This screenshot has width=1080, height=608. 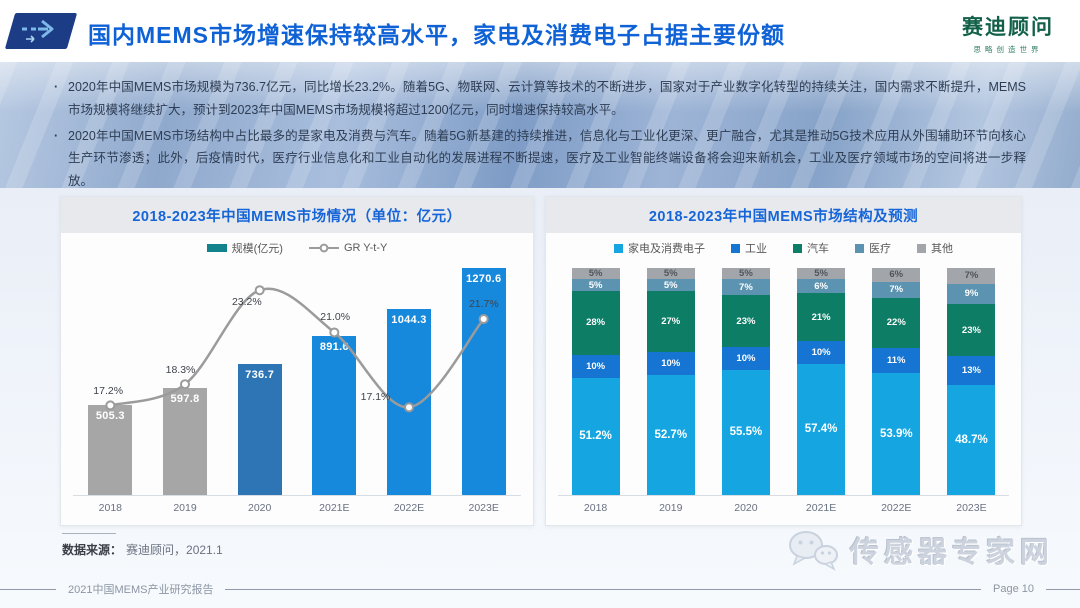 I want to click on segment-其他-2019: 5%, so click(x=670, y=273).